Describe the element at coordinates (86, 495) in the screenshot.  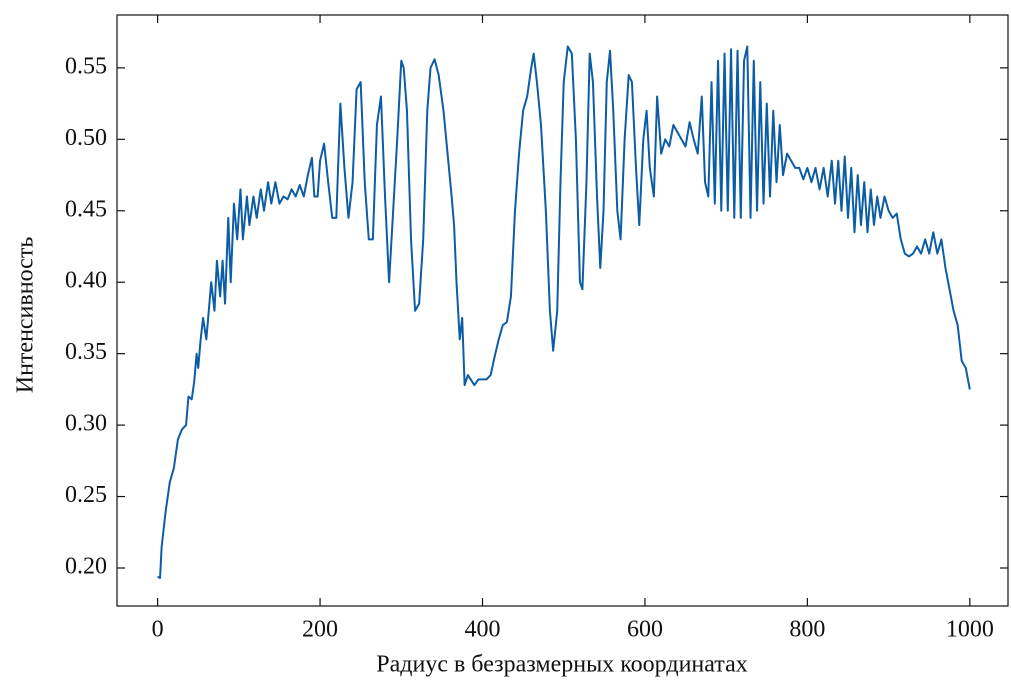
I see `y-tick-label: 0.25` at that location.